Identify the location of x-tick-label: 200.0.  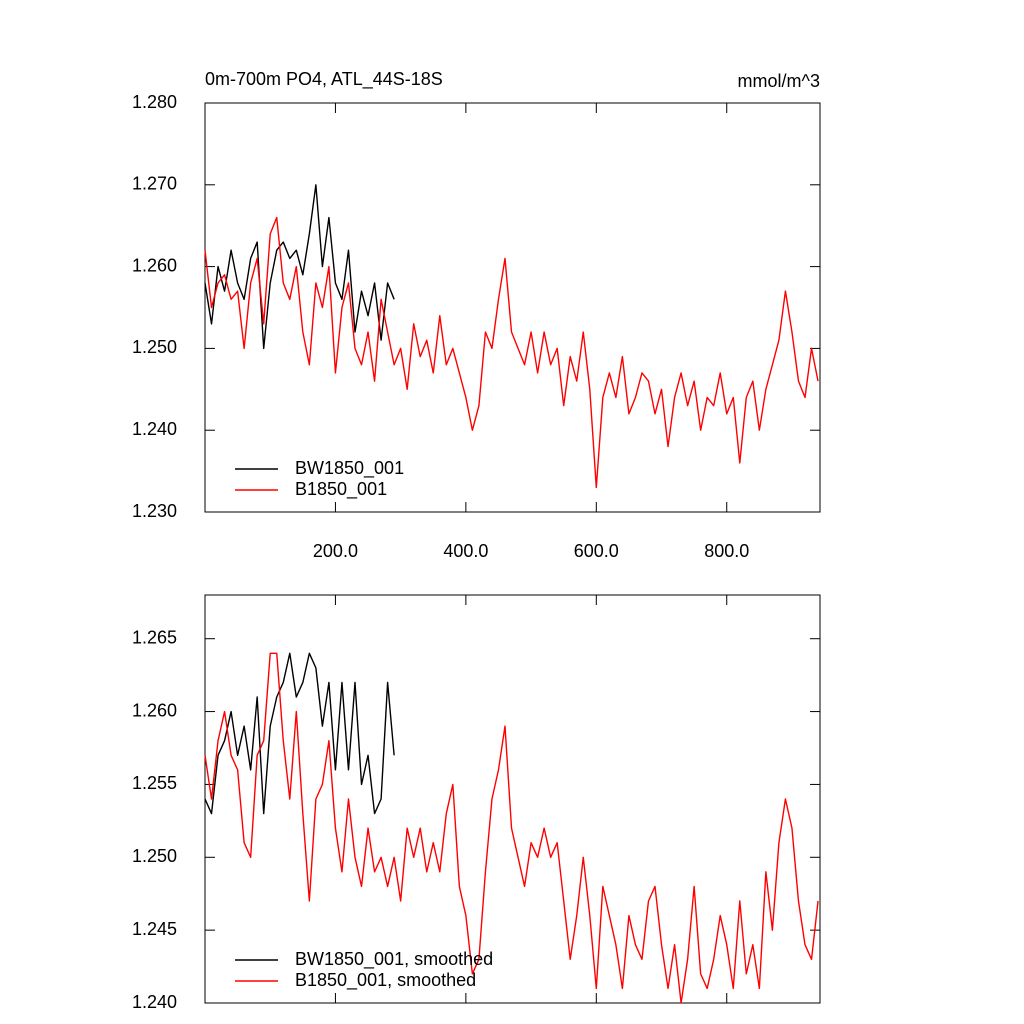
(335, 551).